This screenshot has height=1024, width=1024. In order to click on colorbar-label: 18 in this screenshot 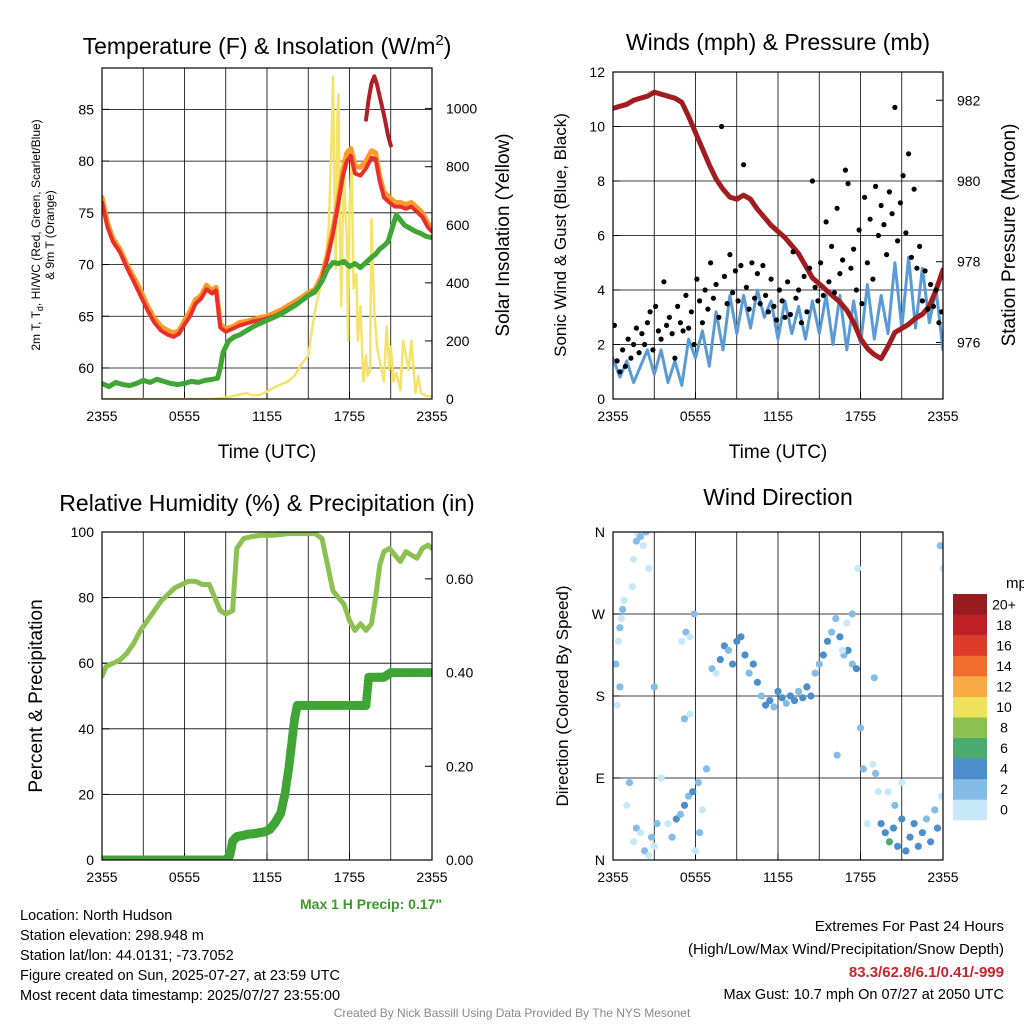, I will do `click(1004, 625)`.